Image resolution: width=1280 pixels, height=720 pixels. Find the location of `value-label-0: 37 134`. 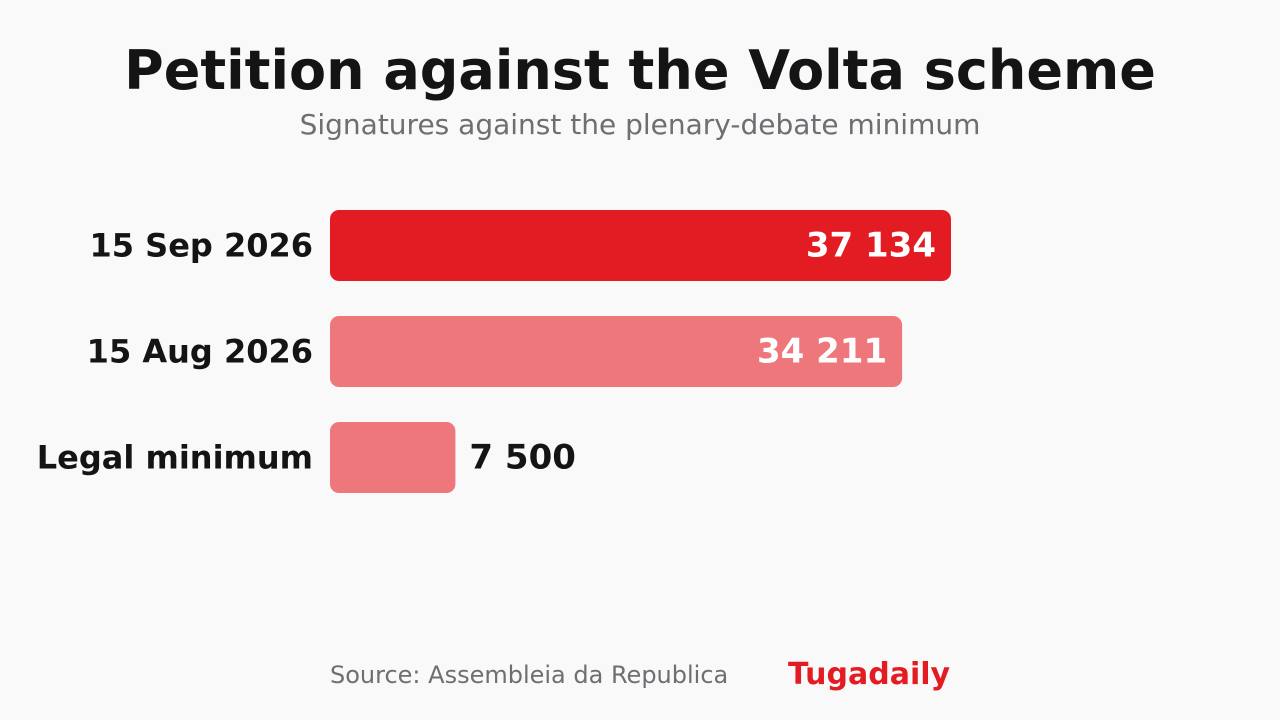

value-label-0: 37 134 is located at coordinates (871, 246).